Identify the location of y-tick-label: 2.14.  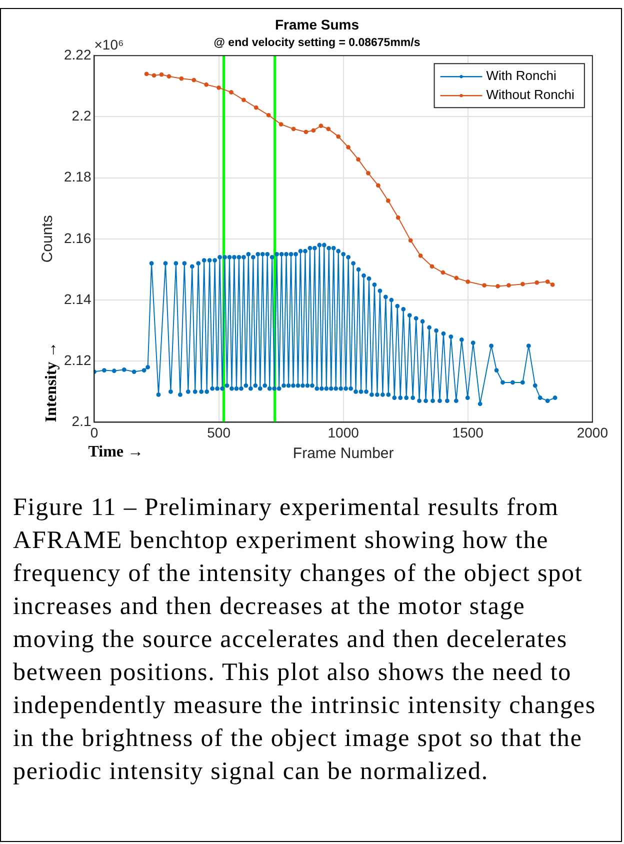
(78, 298).